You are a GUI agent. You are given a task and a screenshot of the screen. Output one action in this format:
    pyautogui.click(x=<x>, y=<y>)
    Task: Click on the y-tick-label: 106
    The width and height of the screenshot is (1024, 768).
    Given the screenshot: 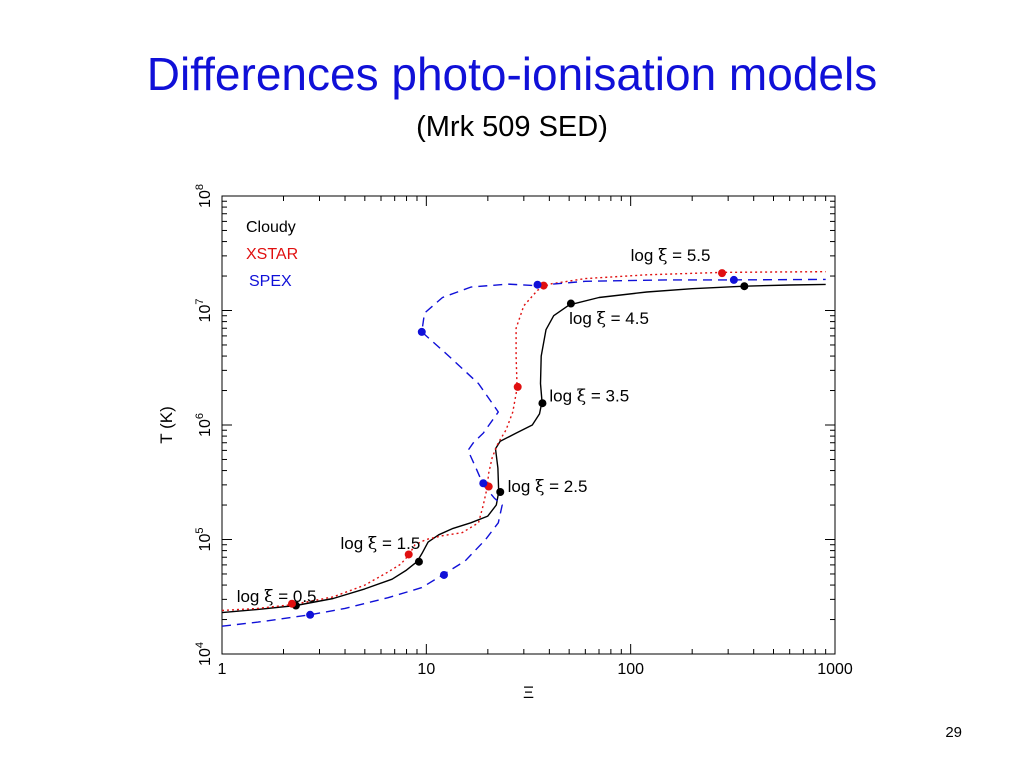 What is the action you would take?
    pyautogui.click(x=204, y=425)
    